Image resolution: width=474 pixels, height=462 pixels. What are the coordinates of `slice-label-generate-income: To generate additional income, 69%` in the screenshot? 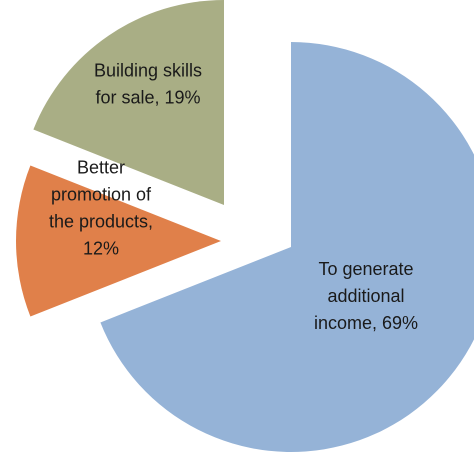 It's located at (366, 296).